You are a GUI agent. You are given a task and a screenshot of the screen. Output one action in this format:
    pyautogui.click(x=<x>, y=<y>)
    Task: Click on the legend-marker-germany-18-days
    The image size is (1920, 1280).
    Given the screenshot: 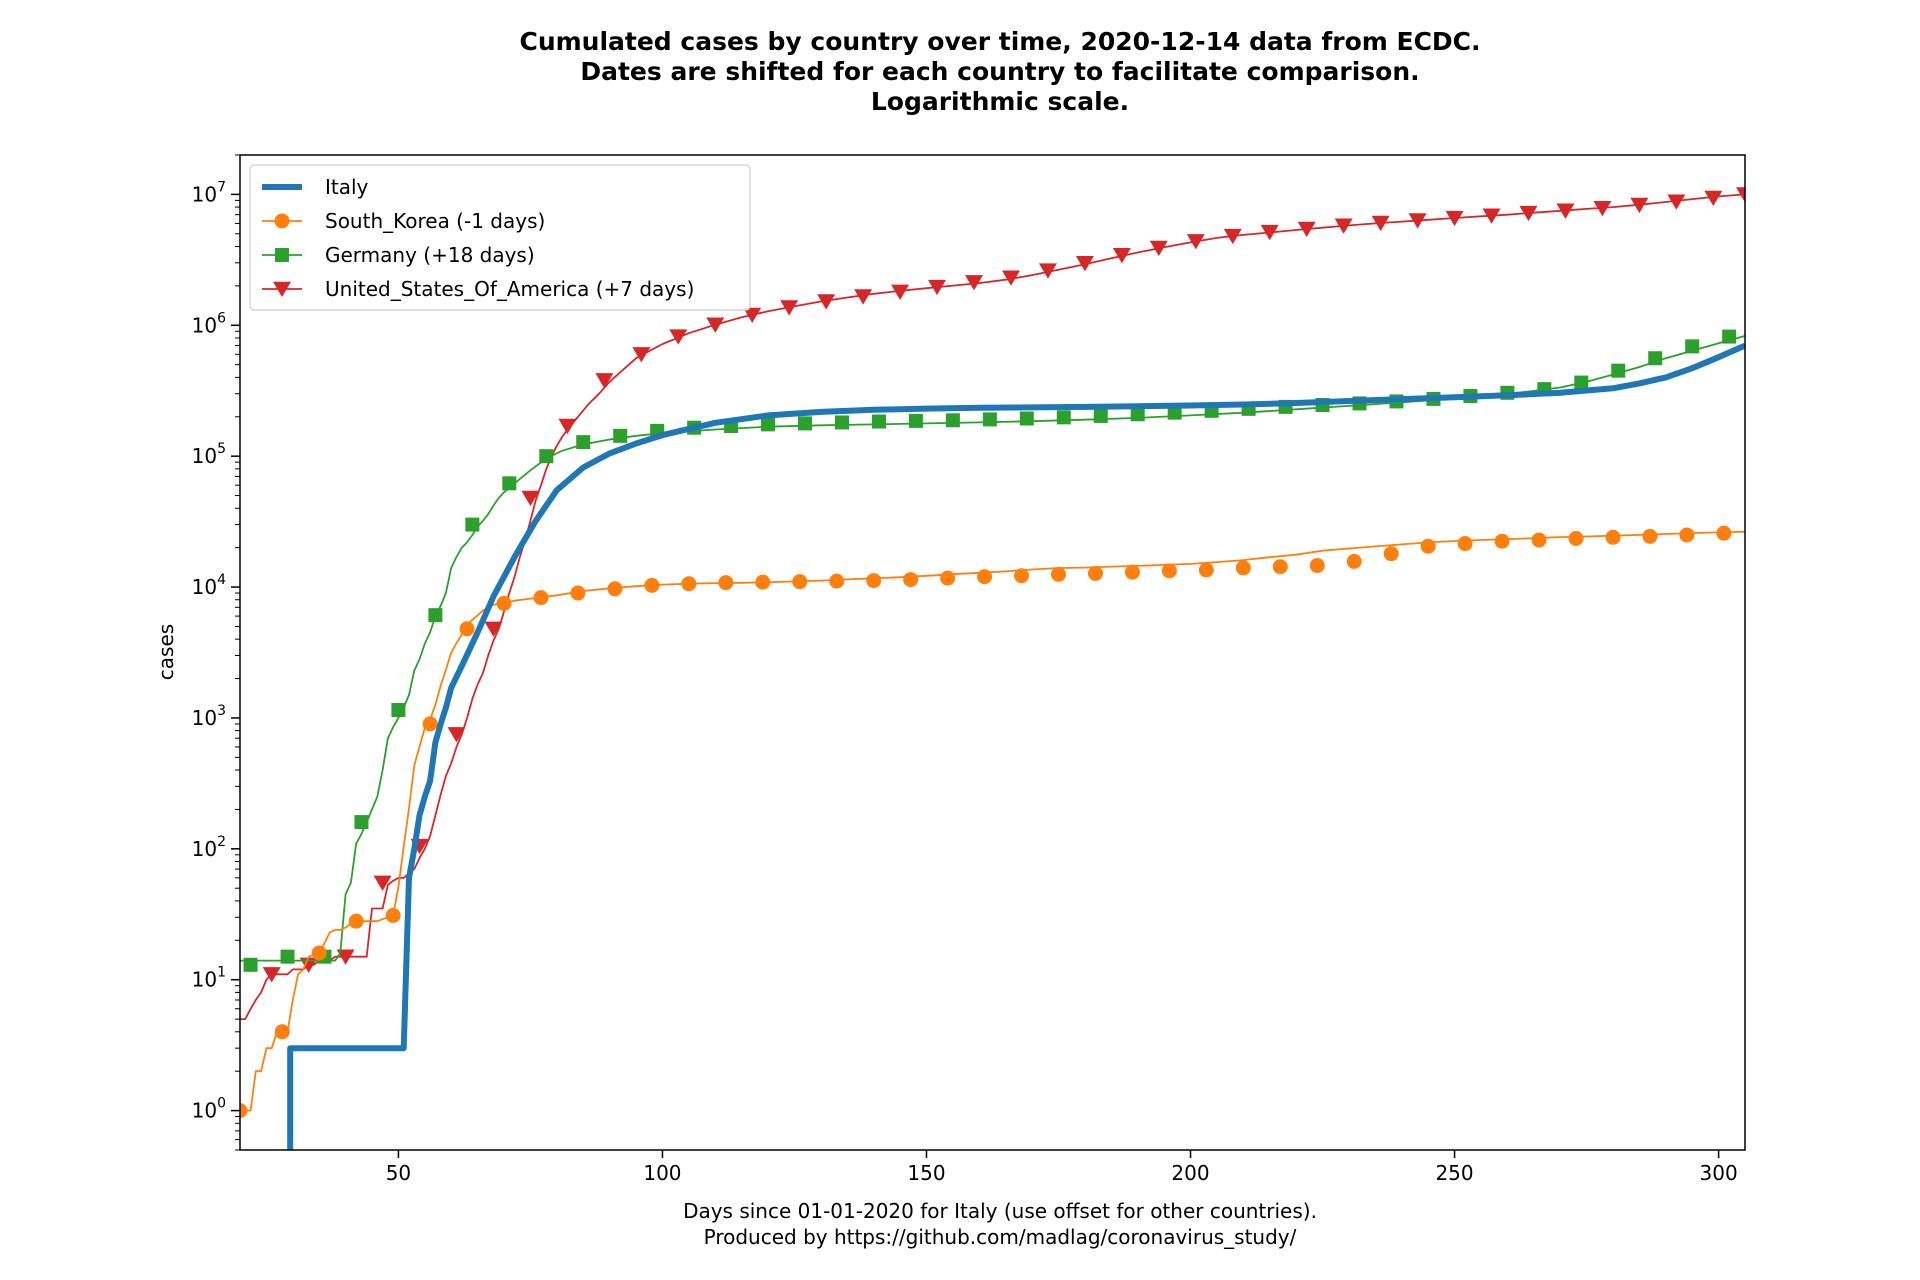 What is the action you would take?
    pyautogui.click(x=282, y=255)
    